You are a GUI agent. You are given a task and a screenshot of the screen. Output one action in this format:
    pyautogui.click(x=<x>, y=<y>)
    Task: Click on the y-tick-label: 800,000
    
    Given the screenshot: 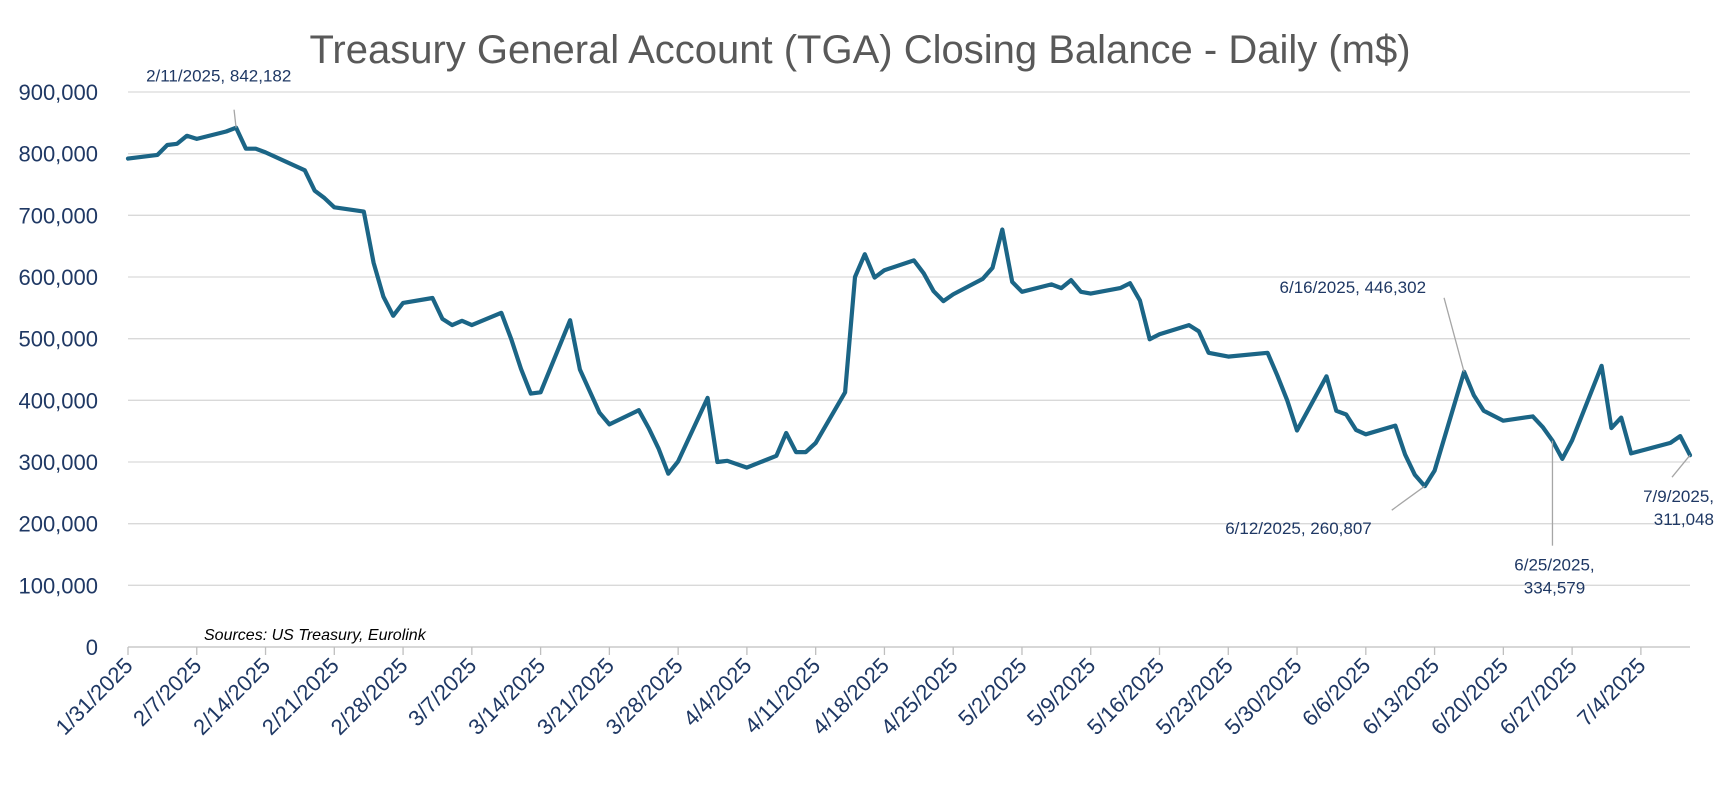 What is the action you would take?
    pyautogui.click(x=58, y=154)
    